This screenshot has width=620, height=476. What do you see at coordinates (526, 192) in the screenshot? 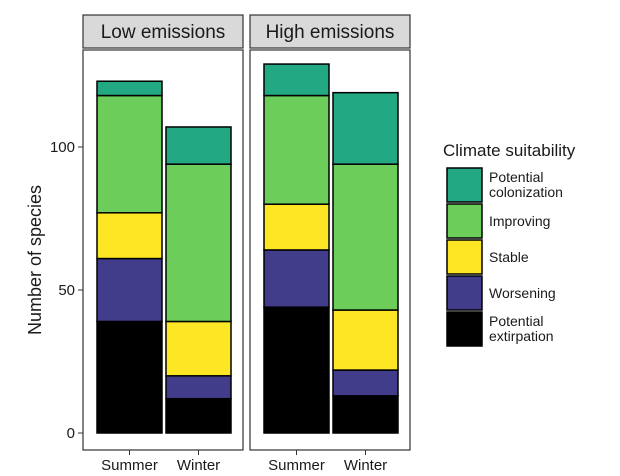
I see `legend-label-potential-colonization-line2: colonization` at bounding box center [526, 192].